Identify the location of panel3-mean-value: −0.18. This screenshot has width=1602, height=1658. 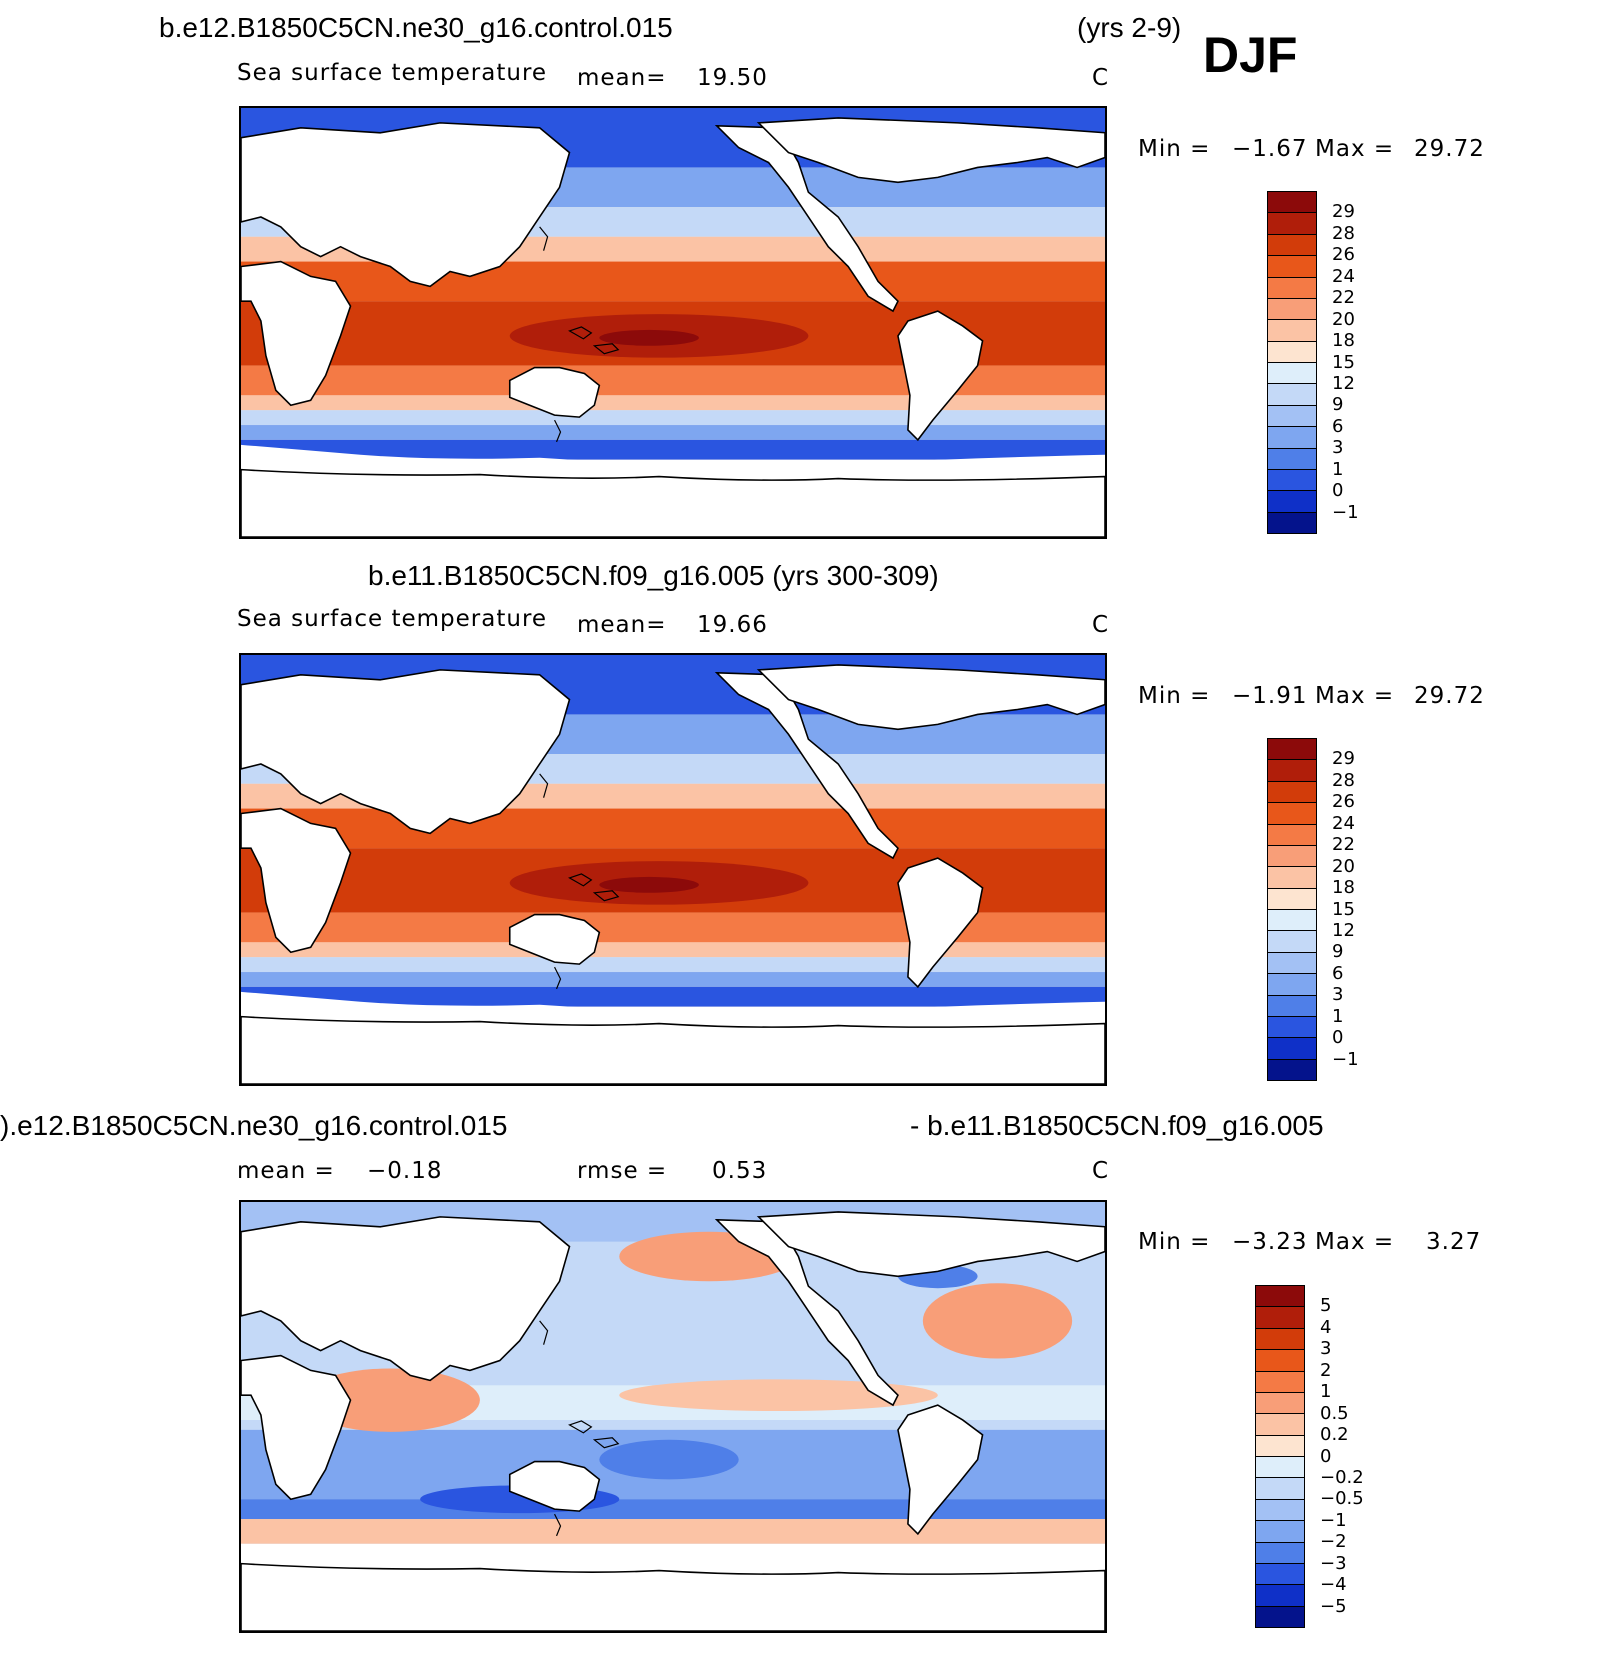
(405, 1171).